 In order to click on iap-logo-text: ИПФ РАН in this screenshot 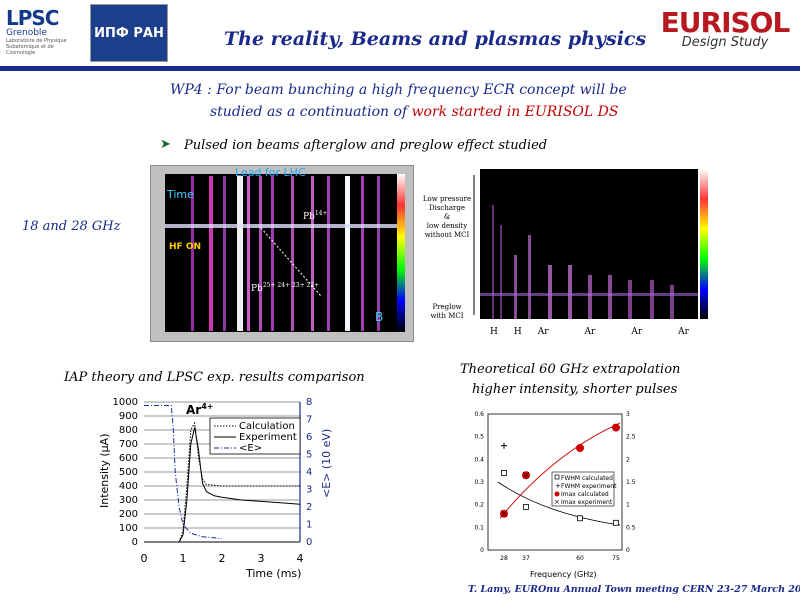, I will do `click(129, 33)`.